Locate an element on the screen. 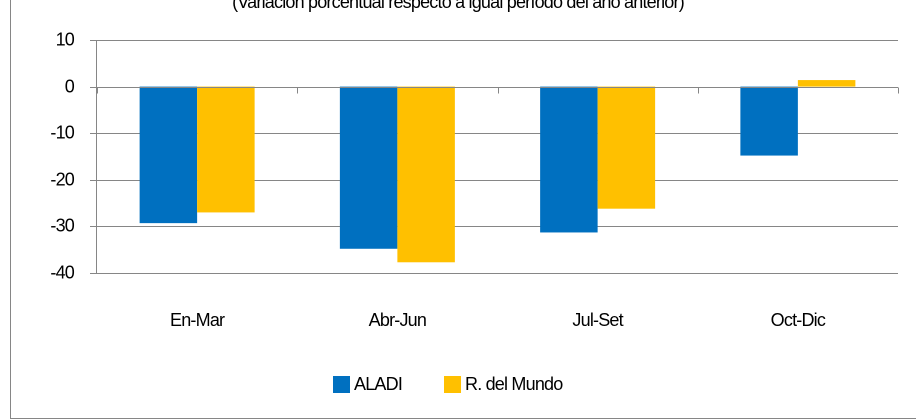  y-tick-label: -30 is located at coordinates (62, 225).